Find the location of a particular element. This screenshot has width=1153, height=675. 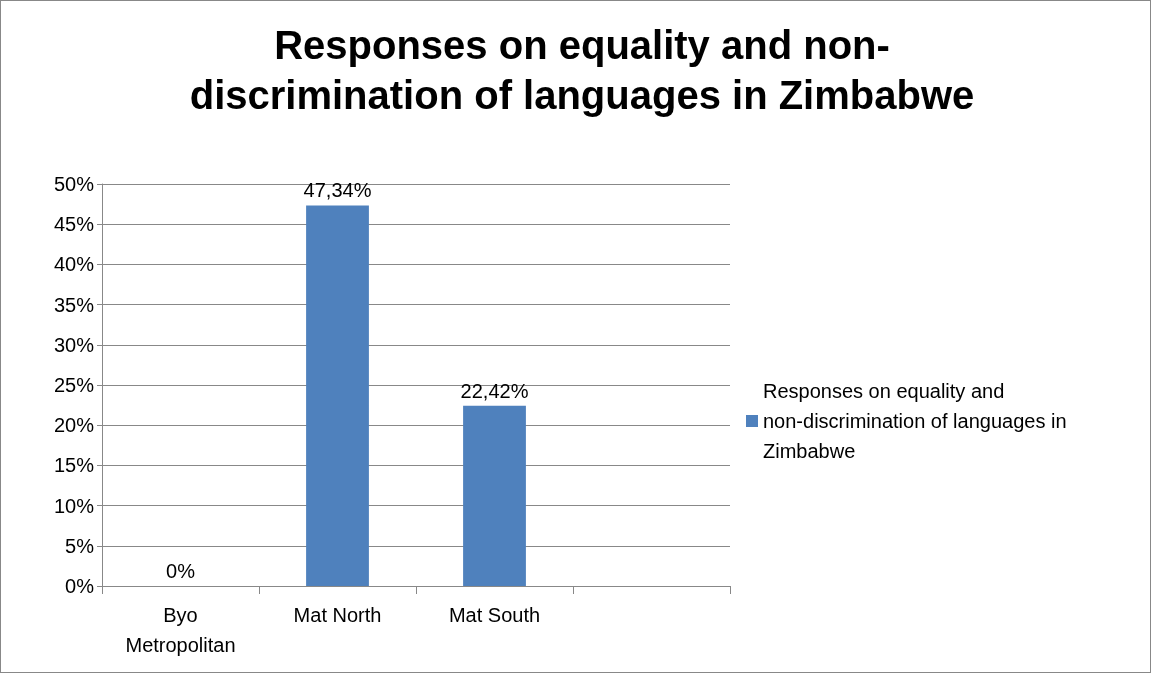

y-tick-label: 20% is located at coordinates (74, 425).